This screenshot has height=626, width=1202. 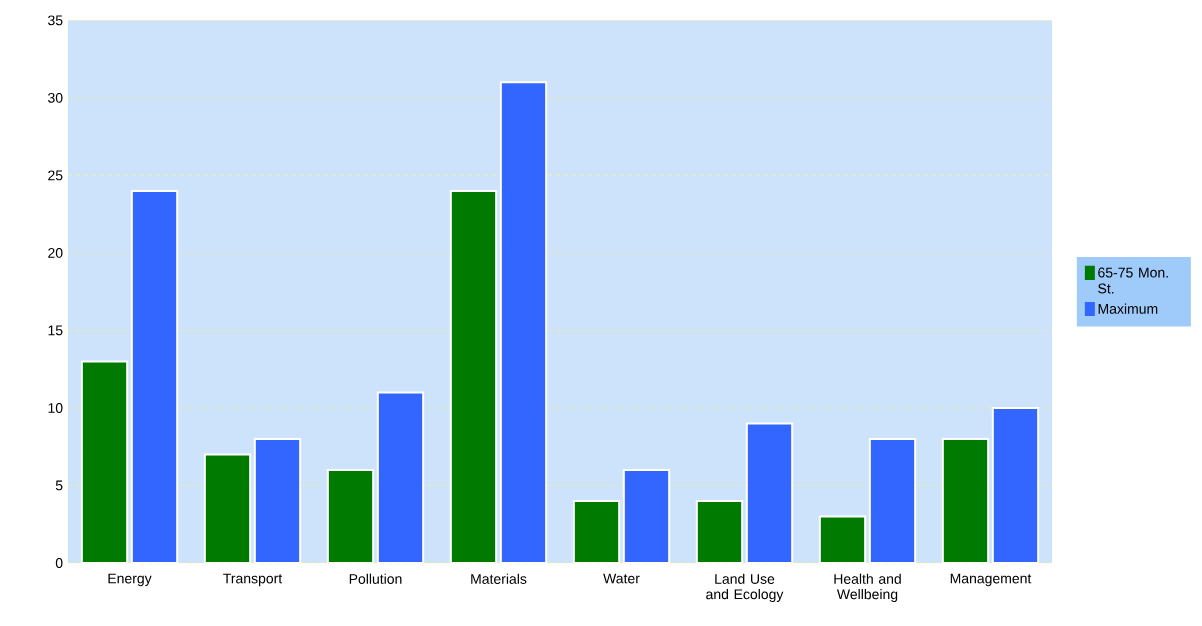 What do you see at coordinates (130, 580) in the screenshot?
I see `x-tick-label: Energy` at bounding box center [130, 580].